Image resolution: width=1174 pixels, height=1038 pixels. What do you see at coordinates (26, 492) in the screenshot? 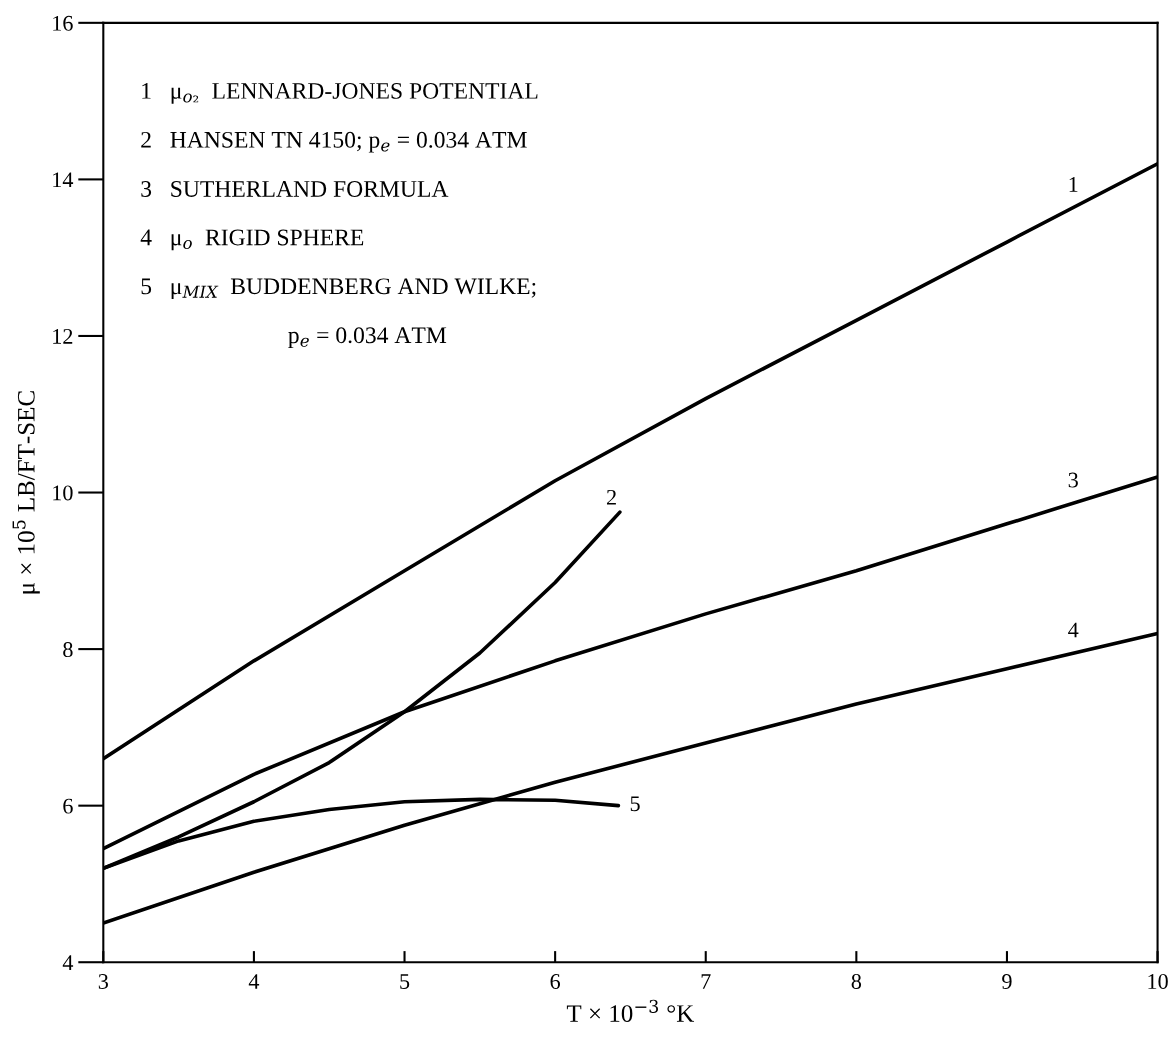
I see `y-axis-title: μ × 10$^{5}$ LB/FT-SEC` at bounding box center [26, 492].